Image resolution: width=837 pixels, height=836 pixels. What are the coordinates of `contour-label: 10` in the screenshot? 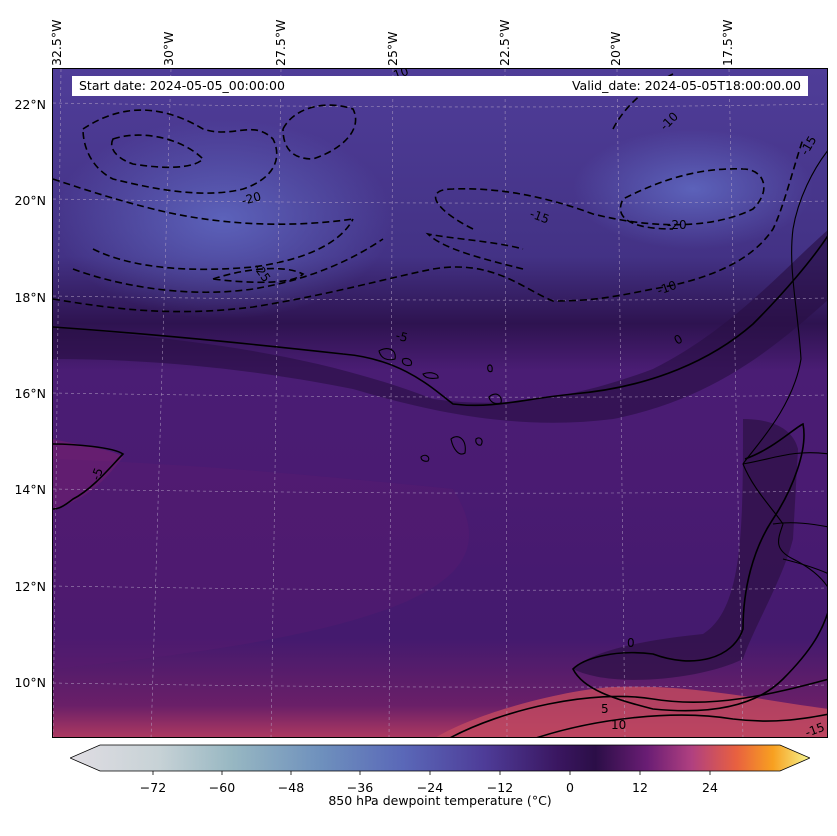 It's located at (618, 725).